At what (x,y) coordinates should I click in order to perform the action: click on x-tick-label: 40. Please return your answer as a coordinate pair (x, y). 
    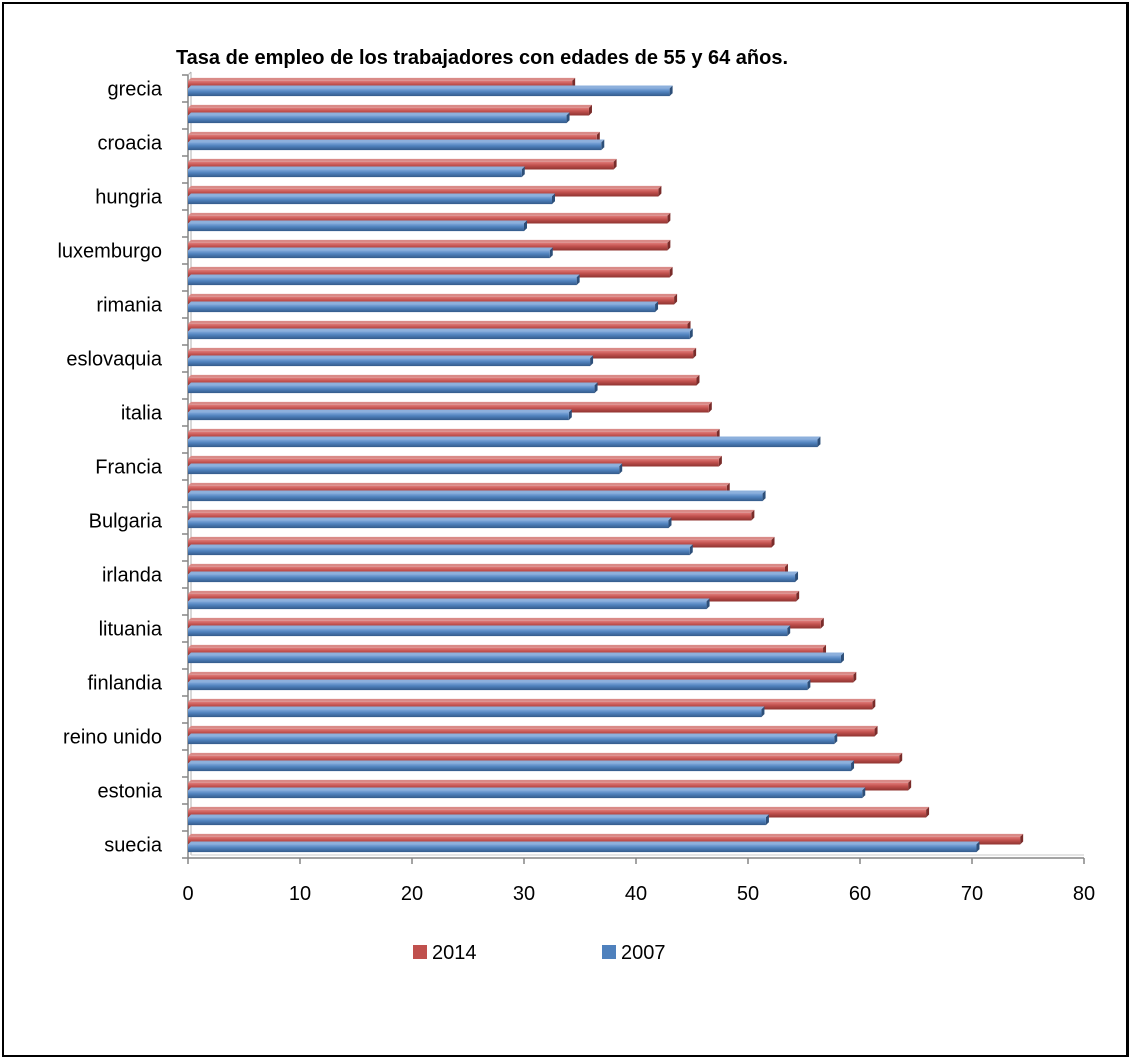
    Looking at the image, I should click on (636, 894).